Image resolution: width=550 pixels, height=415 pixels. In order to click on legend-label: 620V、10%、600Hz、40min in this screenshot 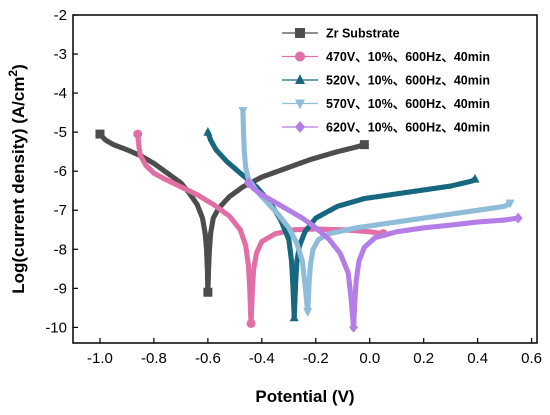, I will do `click(408, 128)`.